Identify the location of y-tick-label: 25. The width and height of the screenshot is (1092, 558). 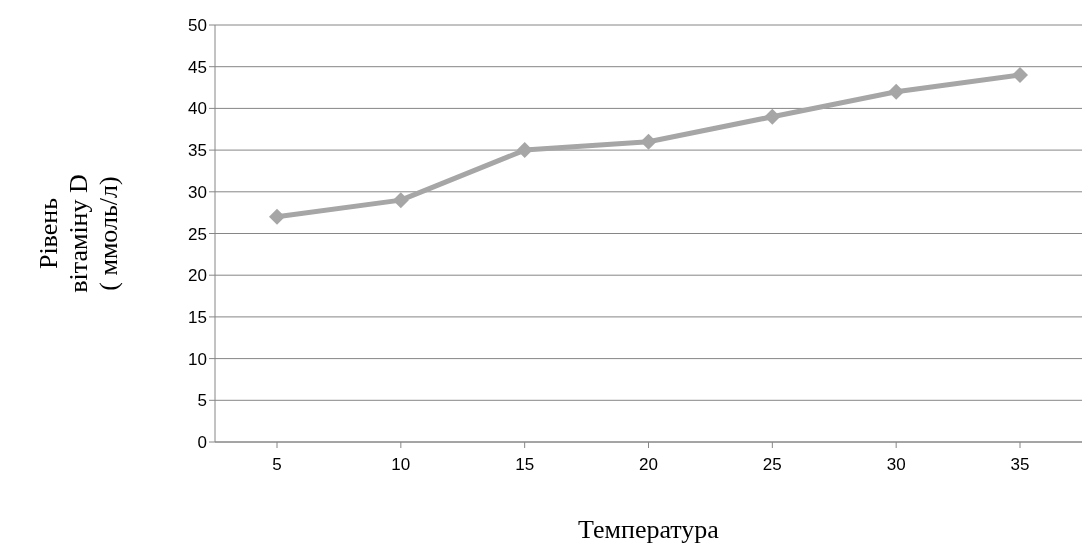
(197, 234).